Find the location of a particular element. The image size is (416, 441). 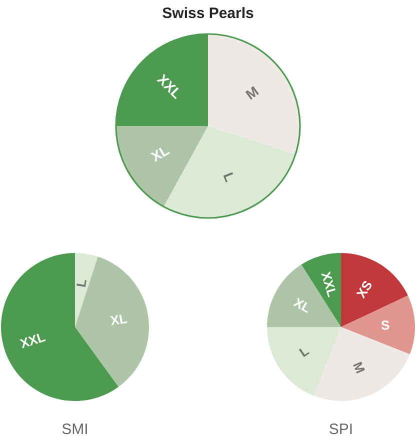

text: SMI is located at coordinates (75, 429).